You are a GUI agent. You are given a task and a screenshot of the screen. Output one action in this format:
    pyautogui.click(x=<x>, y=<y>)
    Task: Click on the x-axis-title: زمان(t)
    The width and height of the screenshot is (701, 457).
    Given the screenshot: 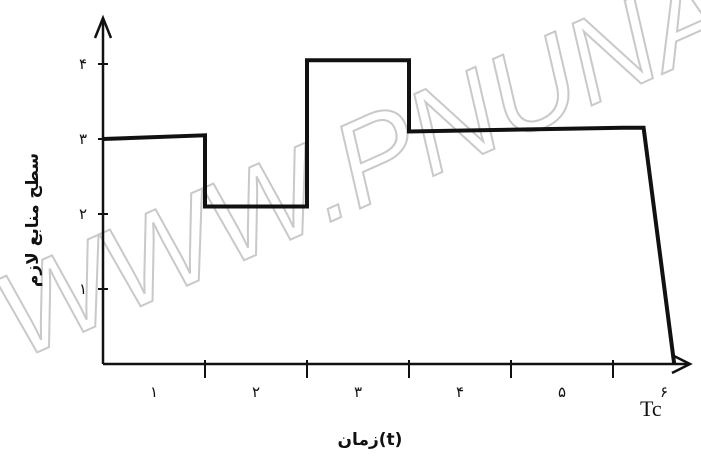 What is the action you would take?
    pyautogui.click(x=370, y=440)
    